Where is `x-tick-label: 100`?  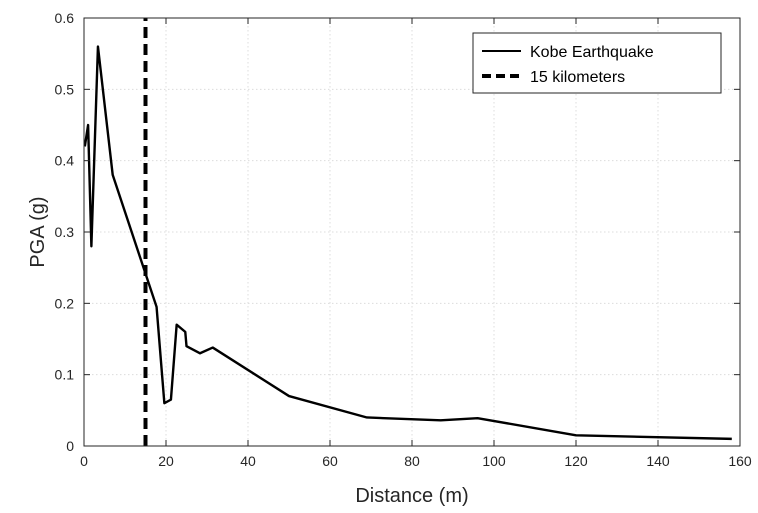
x-tick-label: 100 is located at coordinates (494, 461).